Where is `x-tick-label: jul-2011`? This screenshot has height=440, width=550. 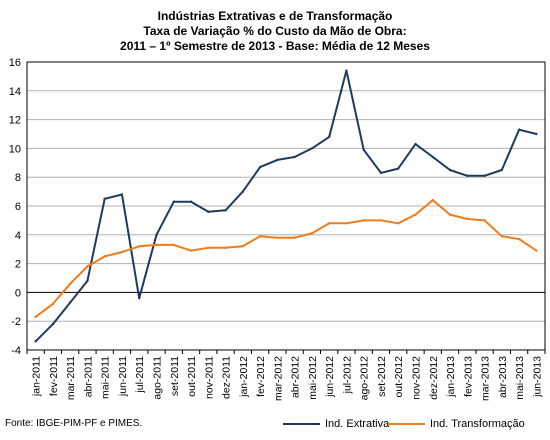
x-tick-label: jul-2011 is located at coordinates (140, 375).